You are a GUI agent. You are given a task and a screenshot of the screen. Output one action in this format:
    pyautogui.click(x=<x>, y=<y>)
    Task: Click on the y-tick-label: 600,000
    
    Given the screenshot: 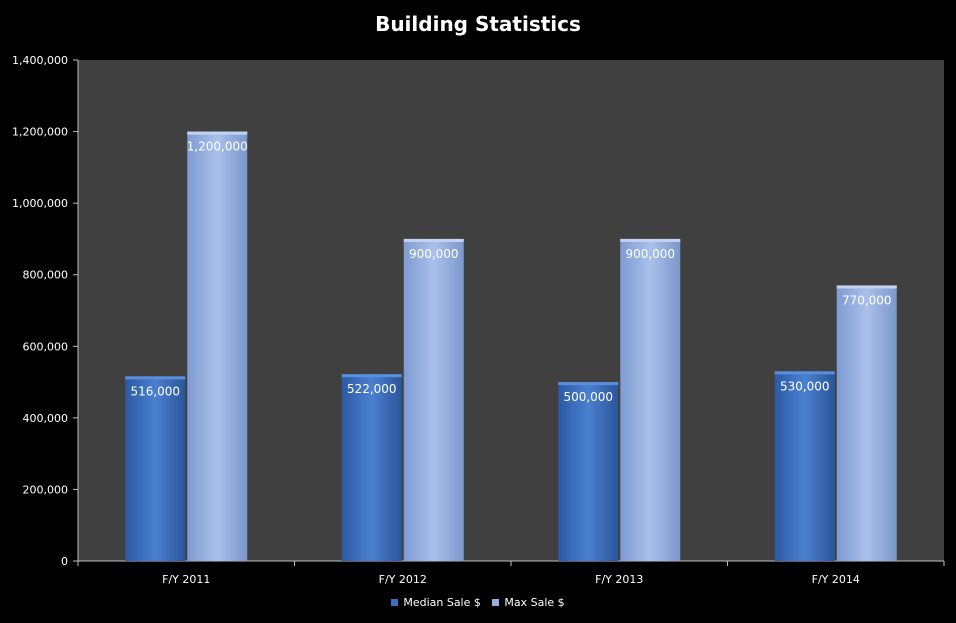 What is the action you would take?
    pyautogui.click(x=46, y=346)
    